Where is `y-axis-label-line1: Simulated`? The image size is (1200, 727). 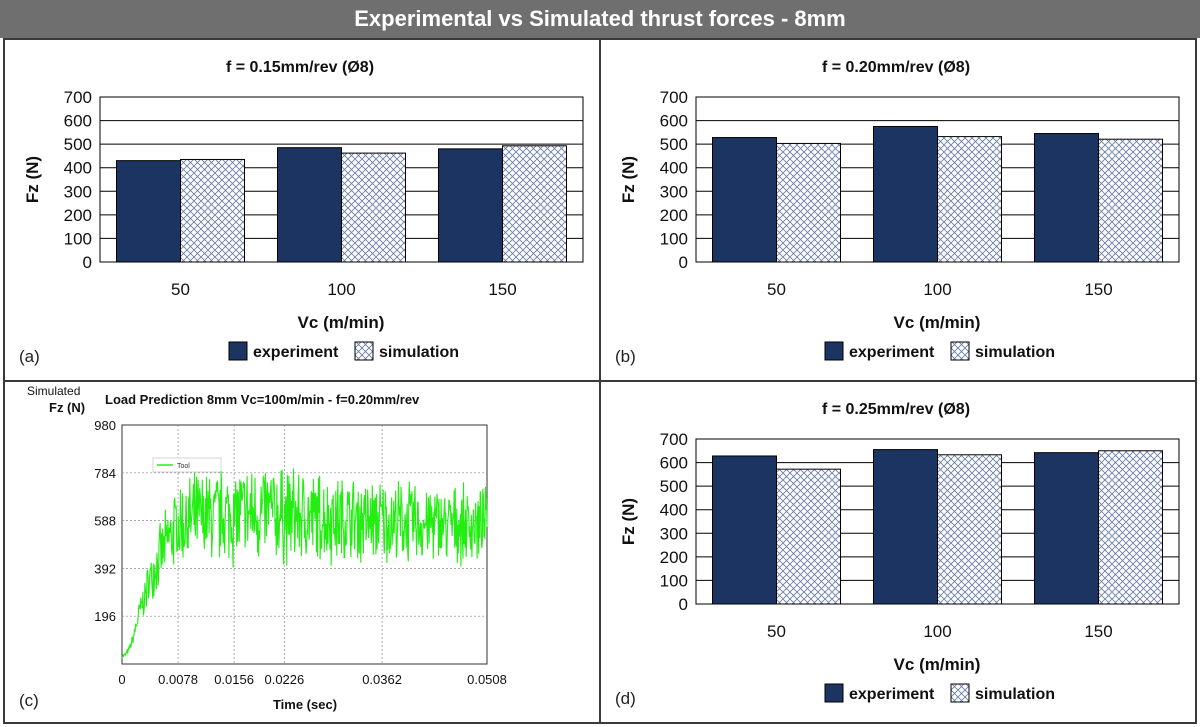 y-axis-label-line1: Simulated is located at coordinates (53, 391).